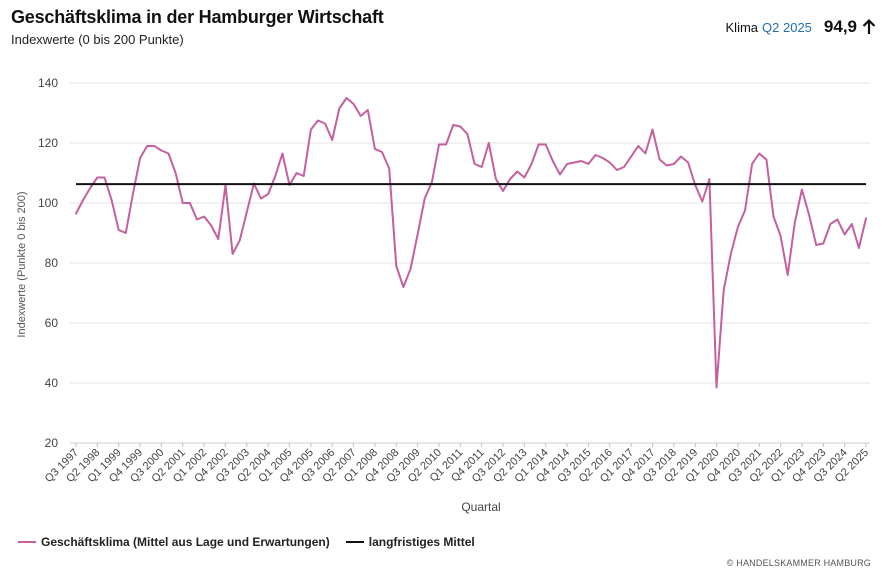  What do you see at coordinates (840, 26) in the screenshot?
I see `kpi-value: 94,9` at bounding box center [840, 26].